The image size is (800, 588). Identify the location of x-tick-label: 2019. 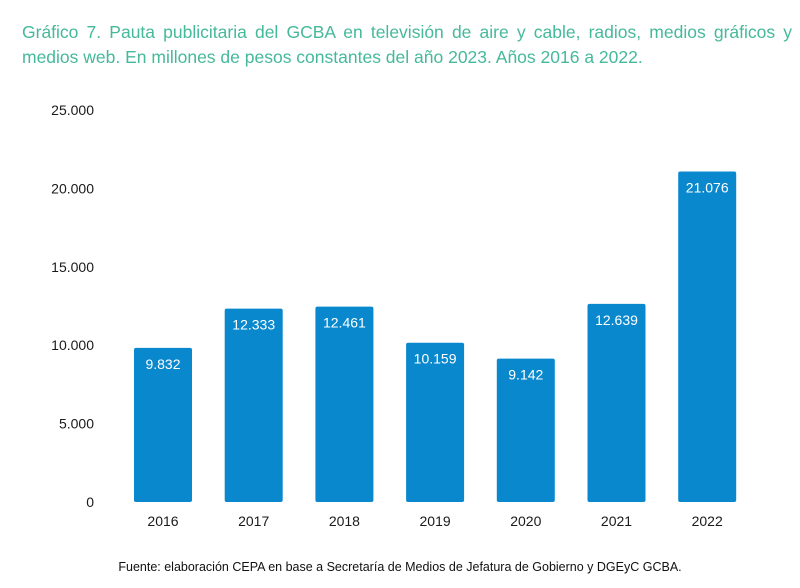
(435, 521).